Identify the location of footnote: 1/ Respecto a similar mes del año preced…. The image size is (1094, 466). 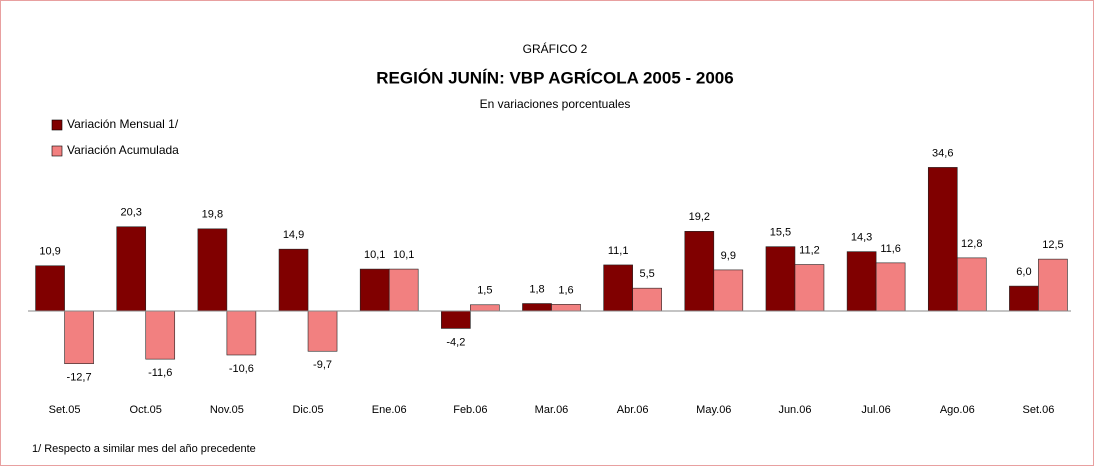
(144, 449).